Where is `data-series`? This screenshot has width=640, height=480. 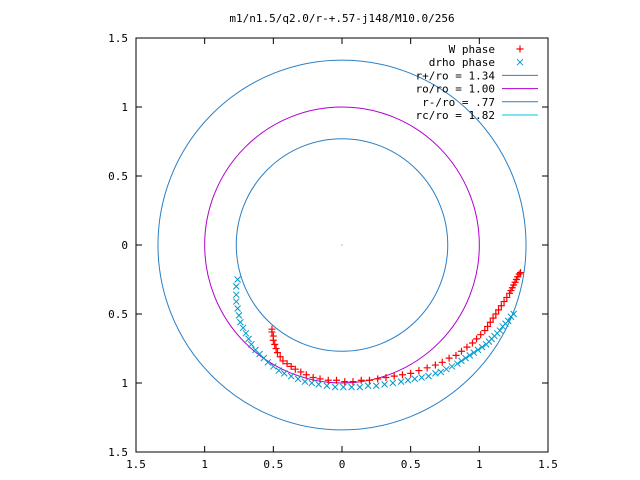 data-series is located at coordinates (378, 330).